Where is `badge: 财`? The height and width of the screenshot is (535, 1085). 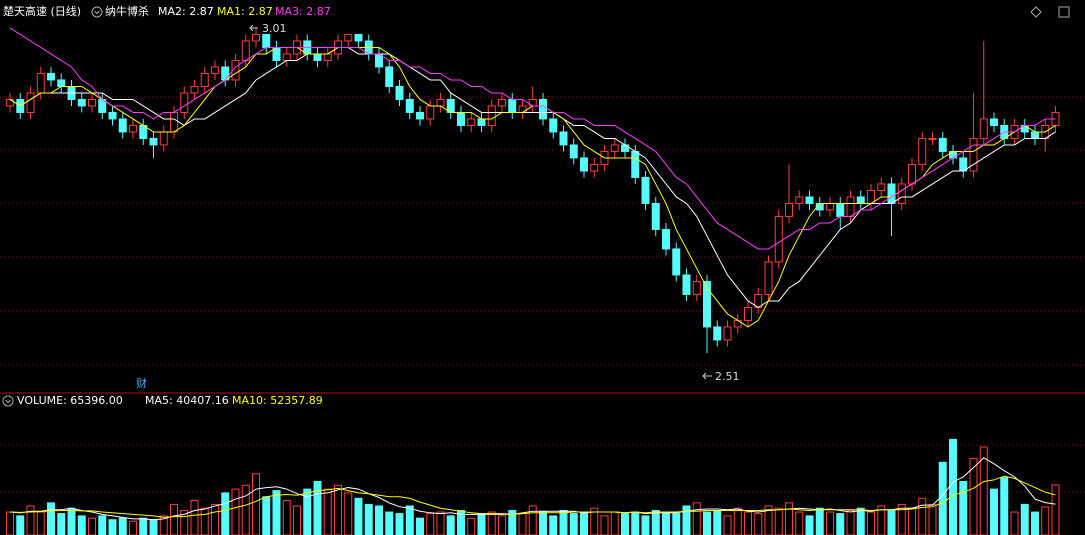
badge: 财 is located at coordinates (141, 383).